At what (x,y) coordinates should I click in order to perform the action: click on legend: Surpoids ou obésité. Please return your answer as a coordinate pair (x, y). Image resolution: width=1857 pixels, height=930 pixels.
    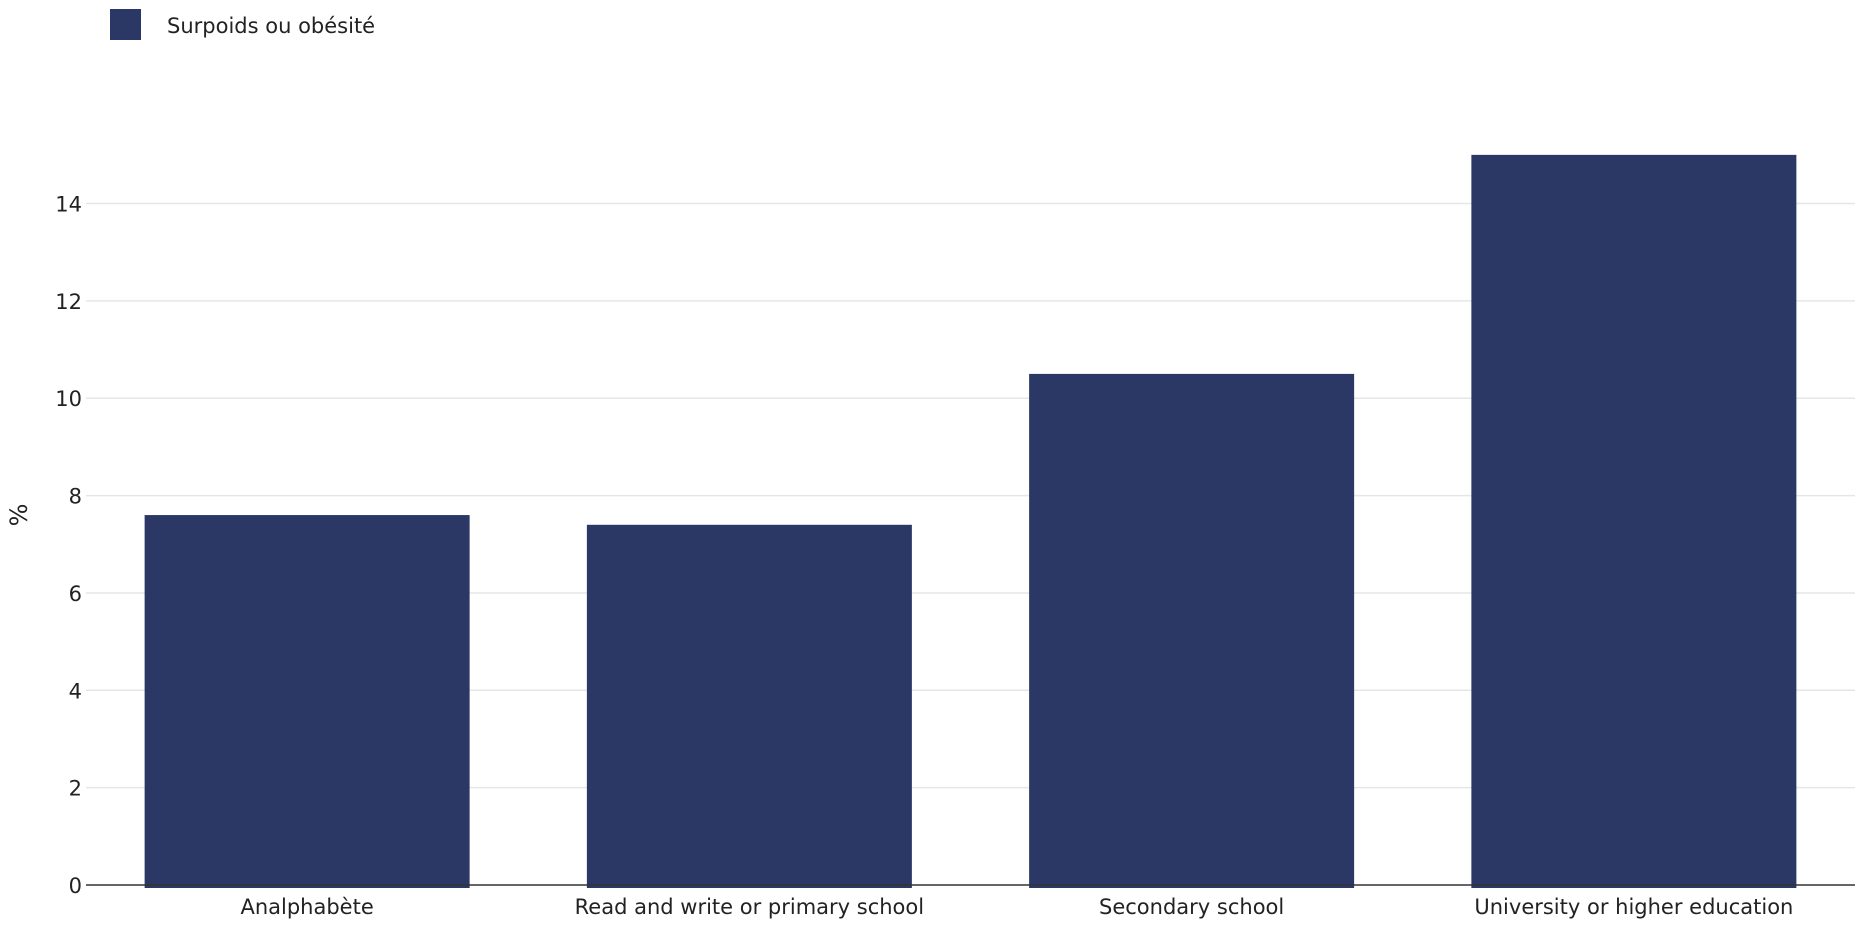
    Looking at the image, I should click on (242, 24).